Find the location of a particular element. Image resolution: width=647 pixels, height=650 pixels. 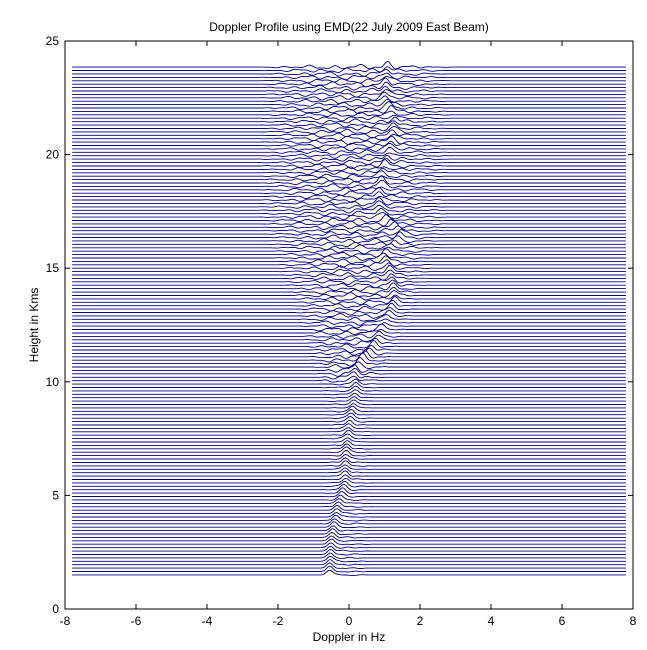

x-tick-label: 2 is located at coordinates (420, 621).